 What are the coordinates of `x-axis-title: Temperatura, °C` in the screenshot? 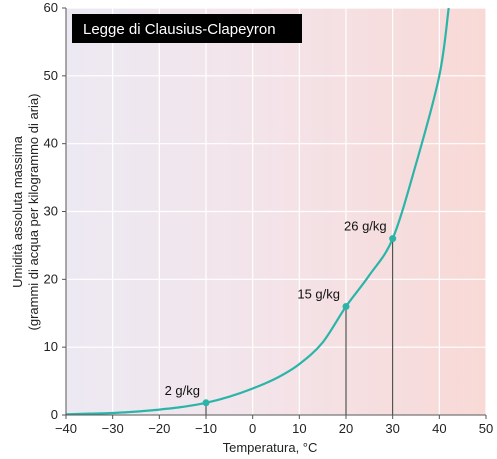 It's located at (270, 447).